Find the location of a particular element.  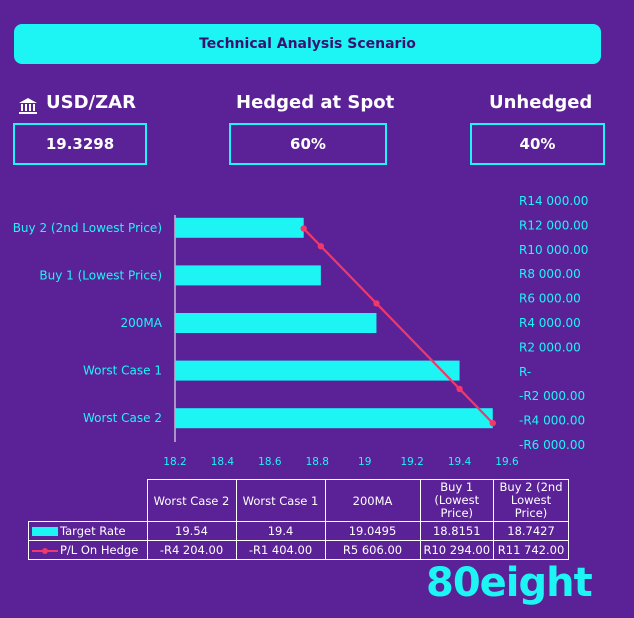

table-cell: -R4 204.00 is located at coordinates (191, 550).